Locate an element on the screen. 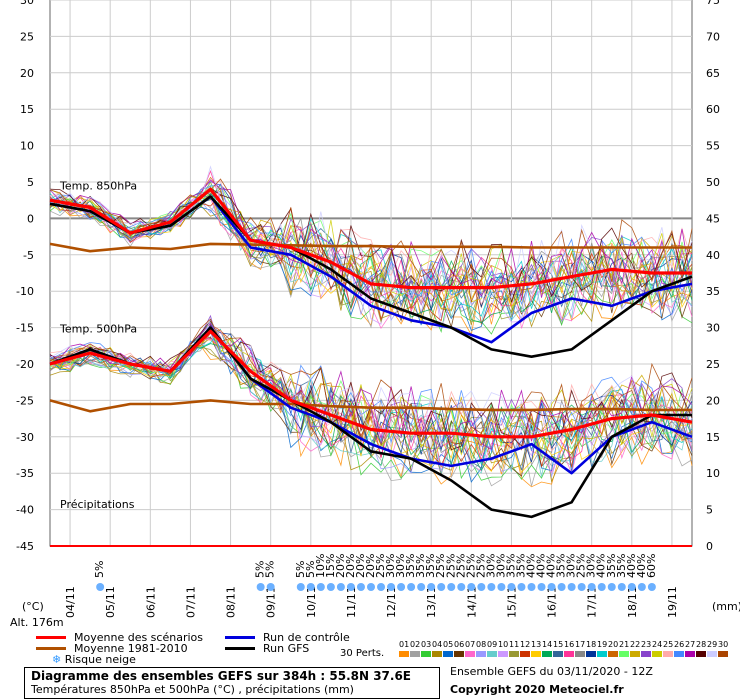 The width and height of the screenshot is (740, 700). run-info: Ensemble GEFS du 03/11/2020 - 12Z is located at coordinates (551, 671).